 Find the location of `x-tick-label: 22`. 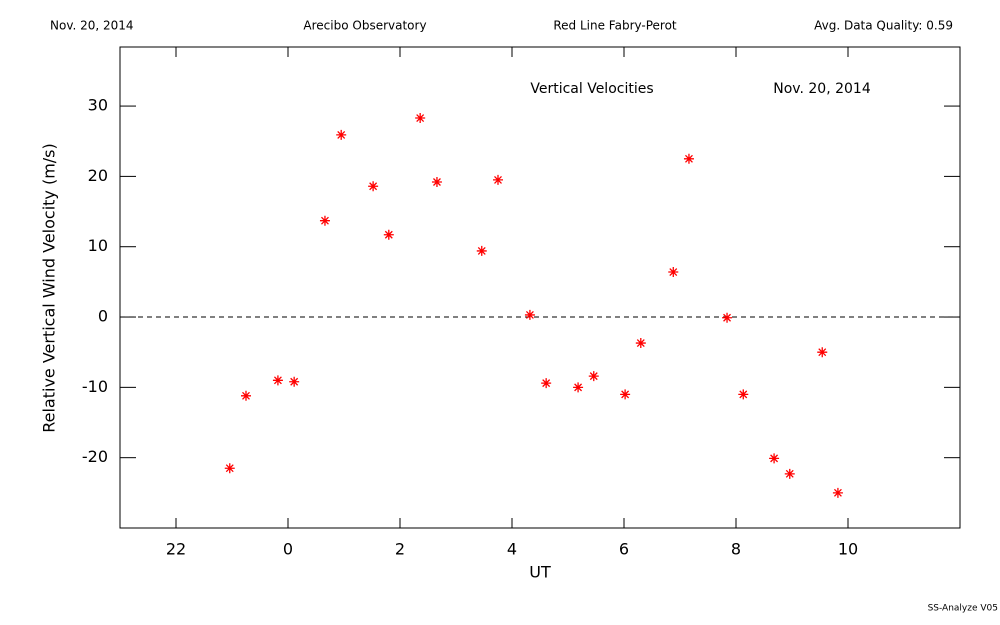

x-tick-label: 22 is located at coordinates (176, 549).